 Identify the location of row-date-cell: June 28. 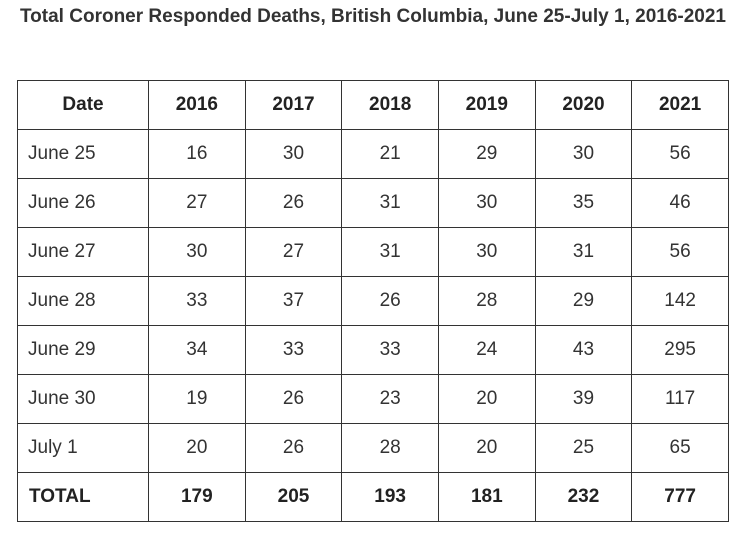
(83, 301).